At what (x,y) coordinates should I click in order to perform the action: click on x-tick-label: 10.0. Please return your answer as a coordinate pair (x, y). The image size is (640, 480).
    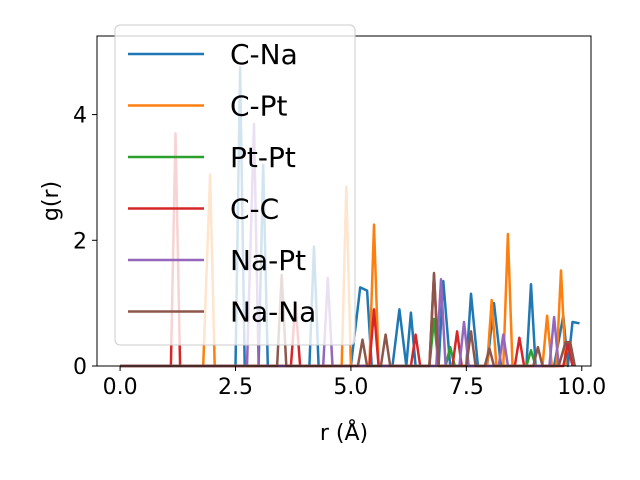
    Looking at the image, I should click on (581, 387).